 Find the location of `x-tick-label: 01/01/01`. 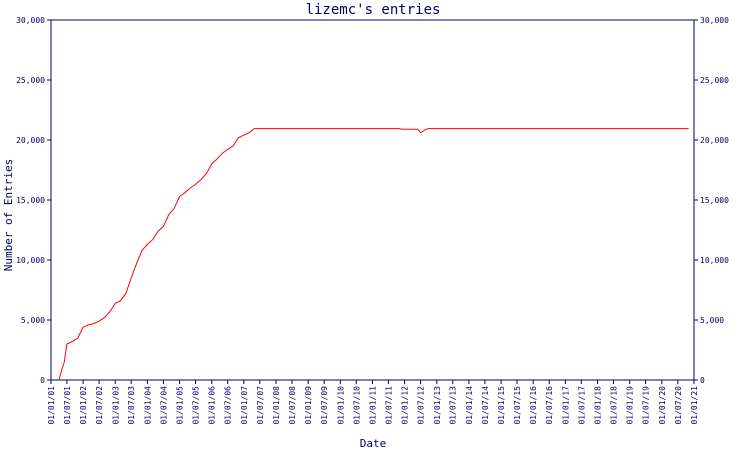

x-tick-label: 01/01/01 is located at coordinates (51, 405).